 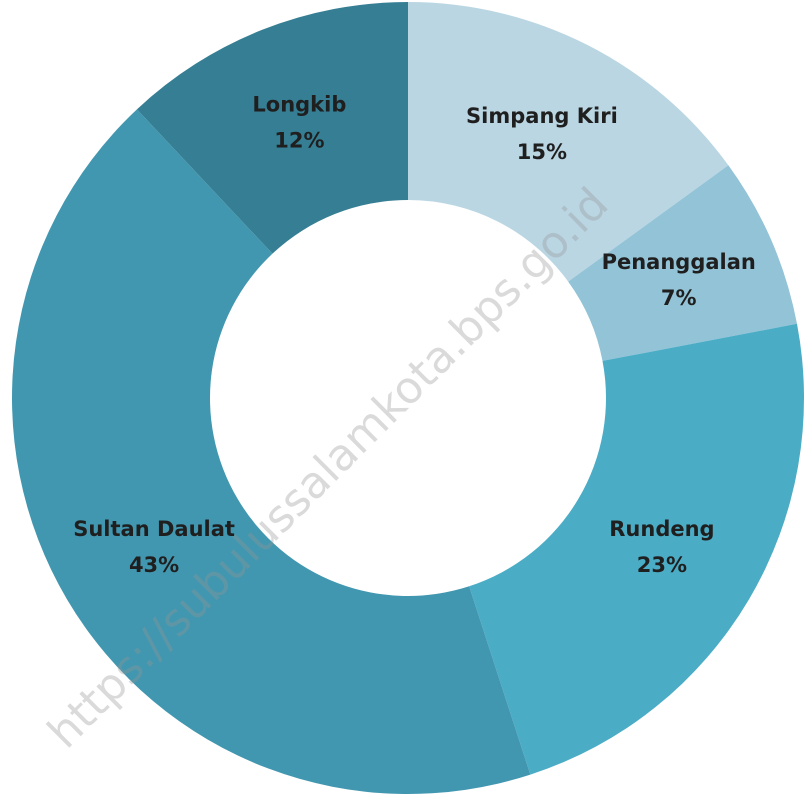 I want to click on slice-label: Sultan Daulat, so click(x=154, y=529).